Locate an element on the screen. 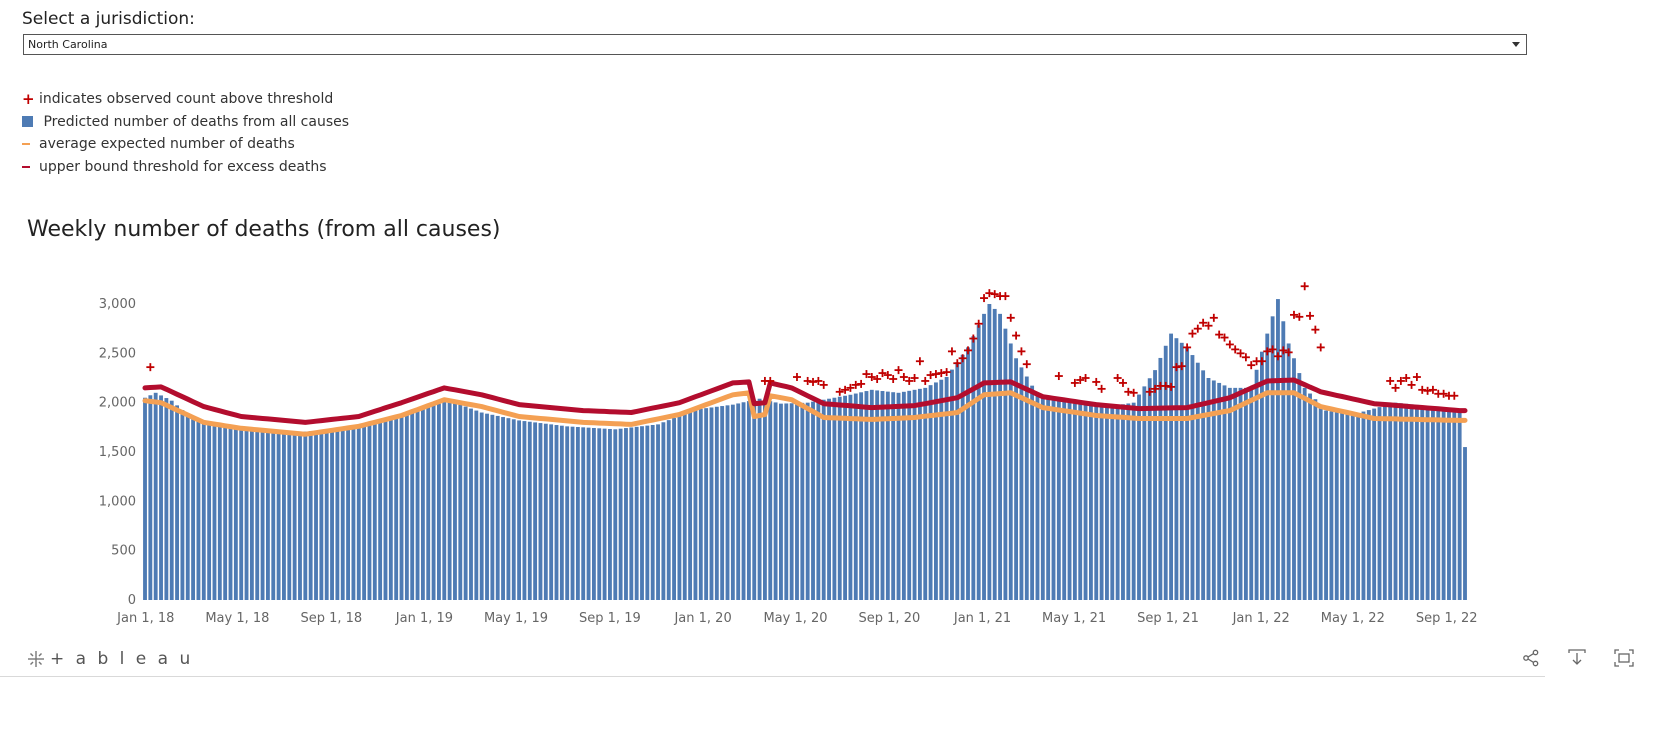  jurisdiction-value: North Carolina is located at coordinates (68, 44).